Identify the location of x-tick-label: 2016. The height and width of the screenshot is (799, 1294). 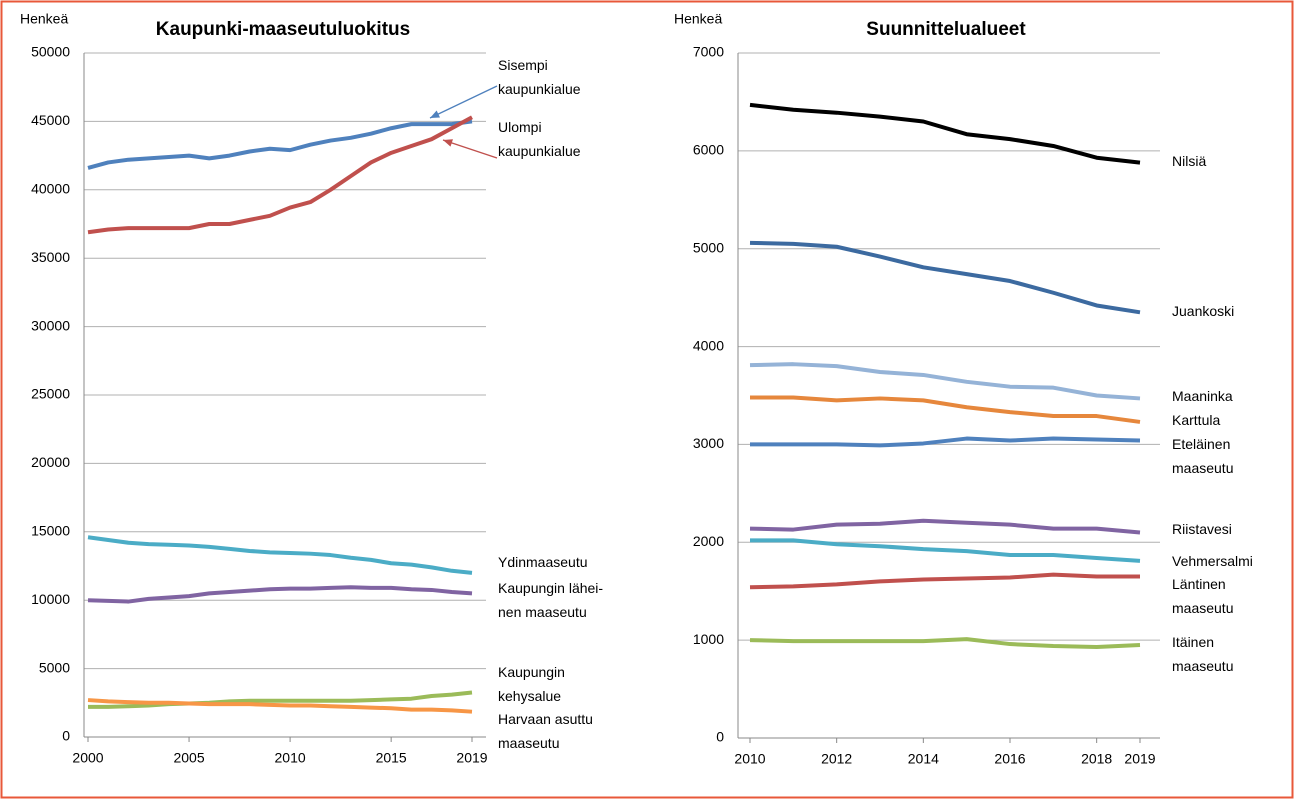
(1009, 759).